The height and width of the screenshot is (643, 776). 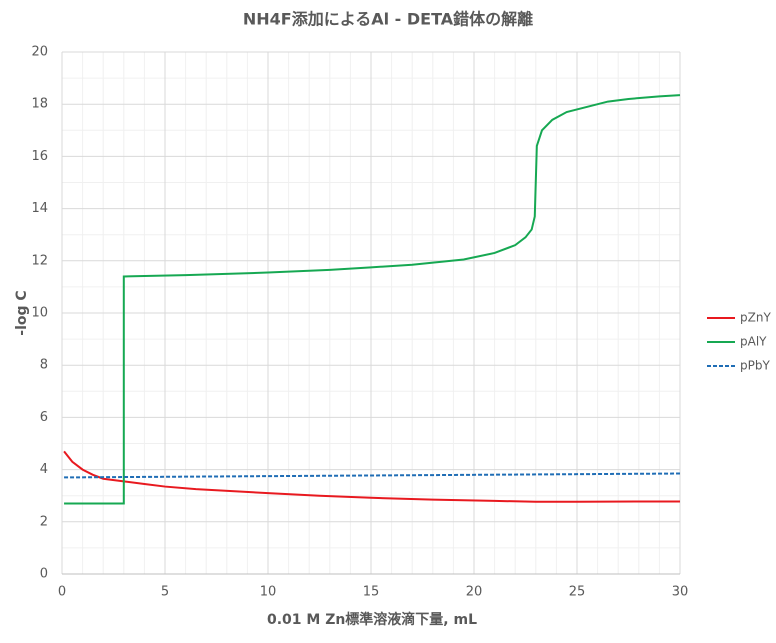 I want to click on y-tick-label: 6, so click(x=44, y=417).